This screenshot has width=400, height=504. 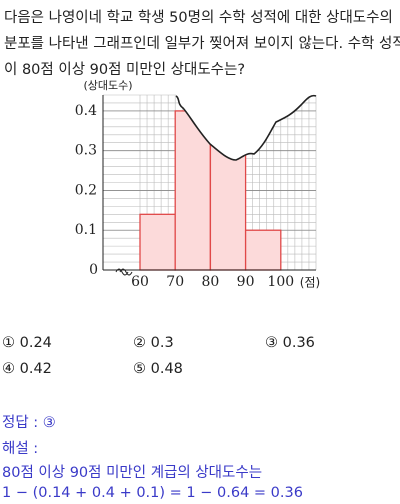 What do you see at coordinates (29, 423) in the screenshot?
I see `answer: 정답 : ③` at bounding box center [29, 423].